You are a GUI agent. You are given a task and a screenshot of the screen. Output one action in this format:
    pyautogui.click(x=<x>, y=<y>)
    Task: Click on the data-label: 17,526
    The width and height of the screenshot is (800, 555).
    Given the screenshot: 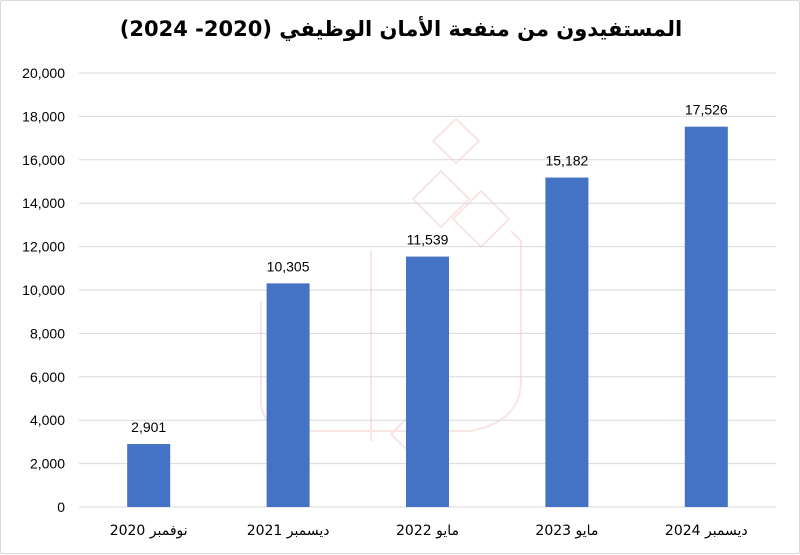 What is the action you would take?
    pyautogui.click(x=706, y=110)
    